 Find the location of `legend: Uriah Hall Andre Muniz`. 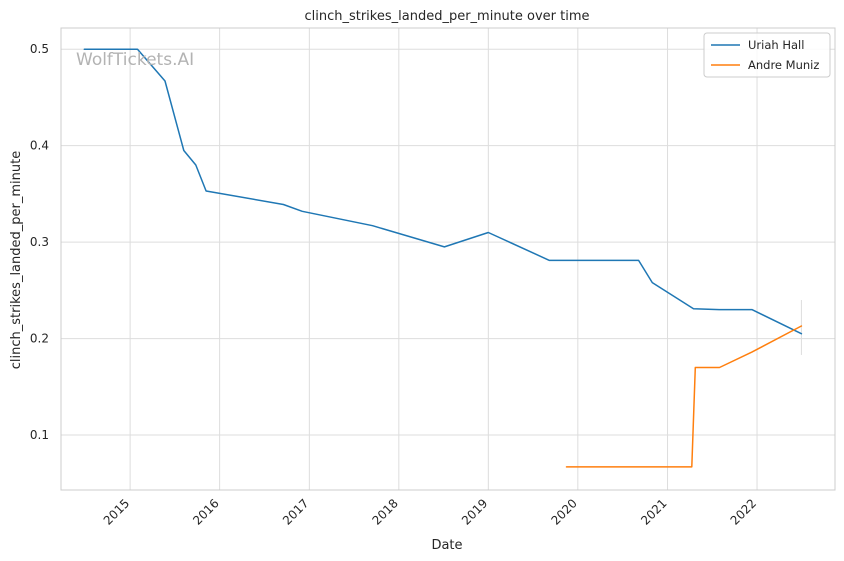

legend: Uriah Hall Andre Muniz is located at coordinates (767, 55).